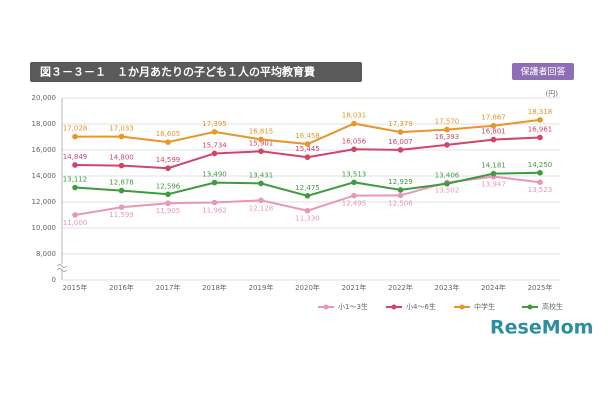 Image resolution: width=610 pixels, height=400 pixels. What do you see at coordinates (447, 137) in the screenshot?
I see `value-label: 16,393` at bounding box center [447, 137].